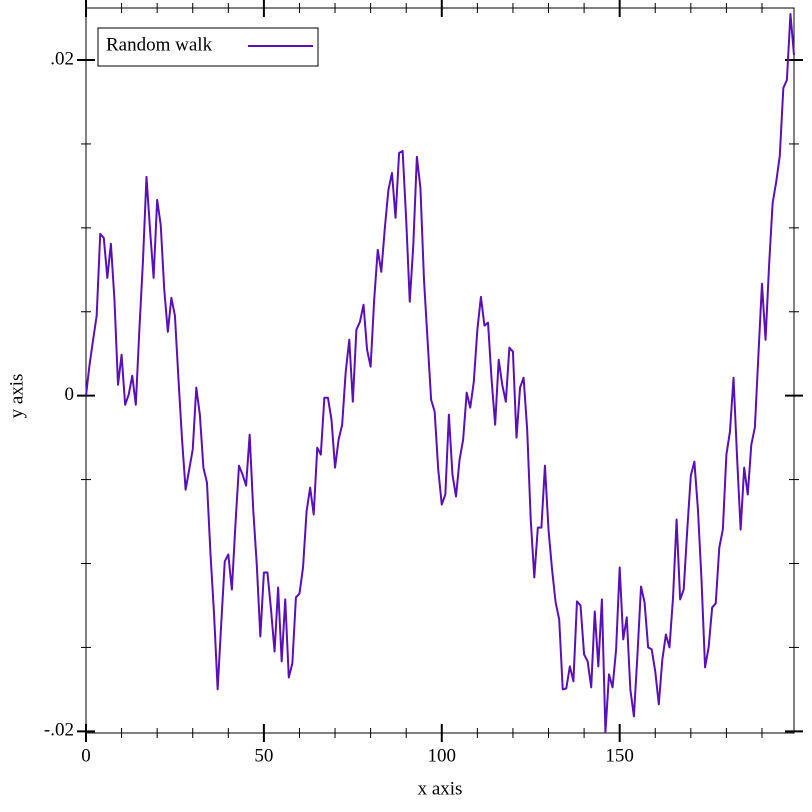 The image size is (812, 812). What do you see at coordinates (70, 394) in the screenshot?
I see `y-tick-label: 0` at bounding box center [70, 394].